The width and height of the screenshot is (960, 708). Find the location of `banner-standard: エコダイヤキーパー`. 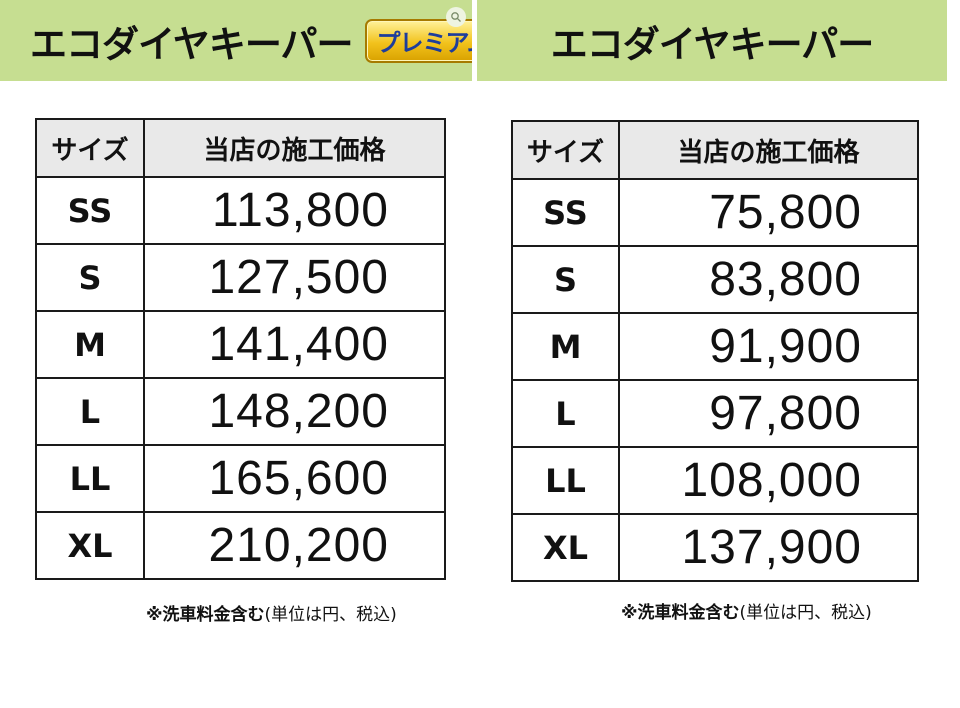

banner-standard: エコダイヤキーパー is located at coordinates (712, 40).